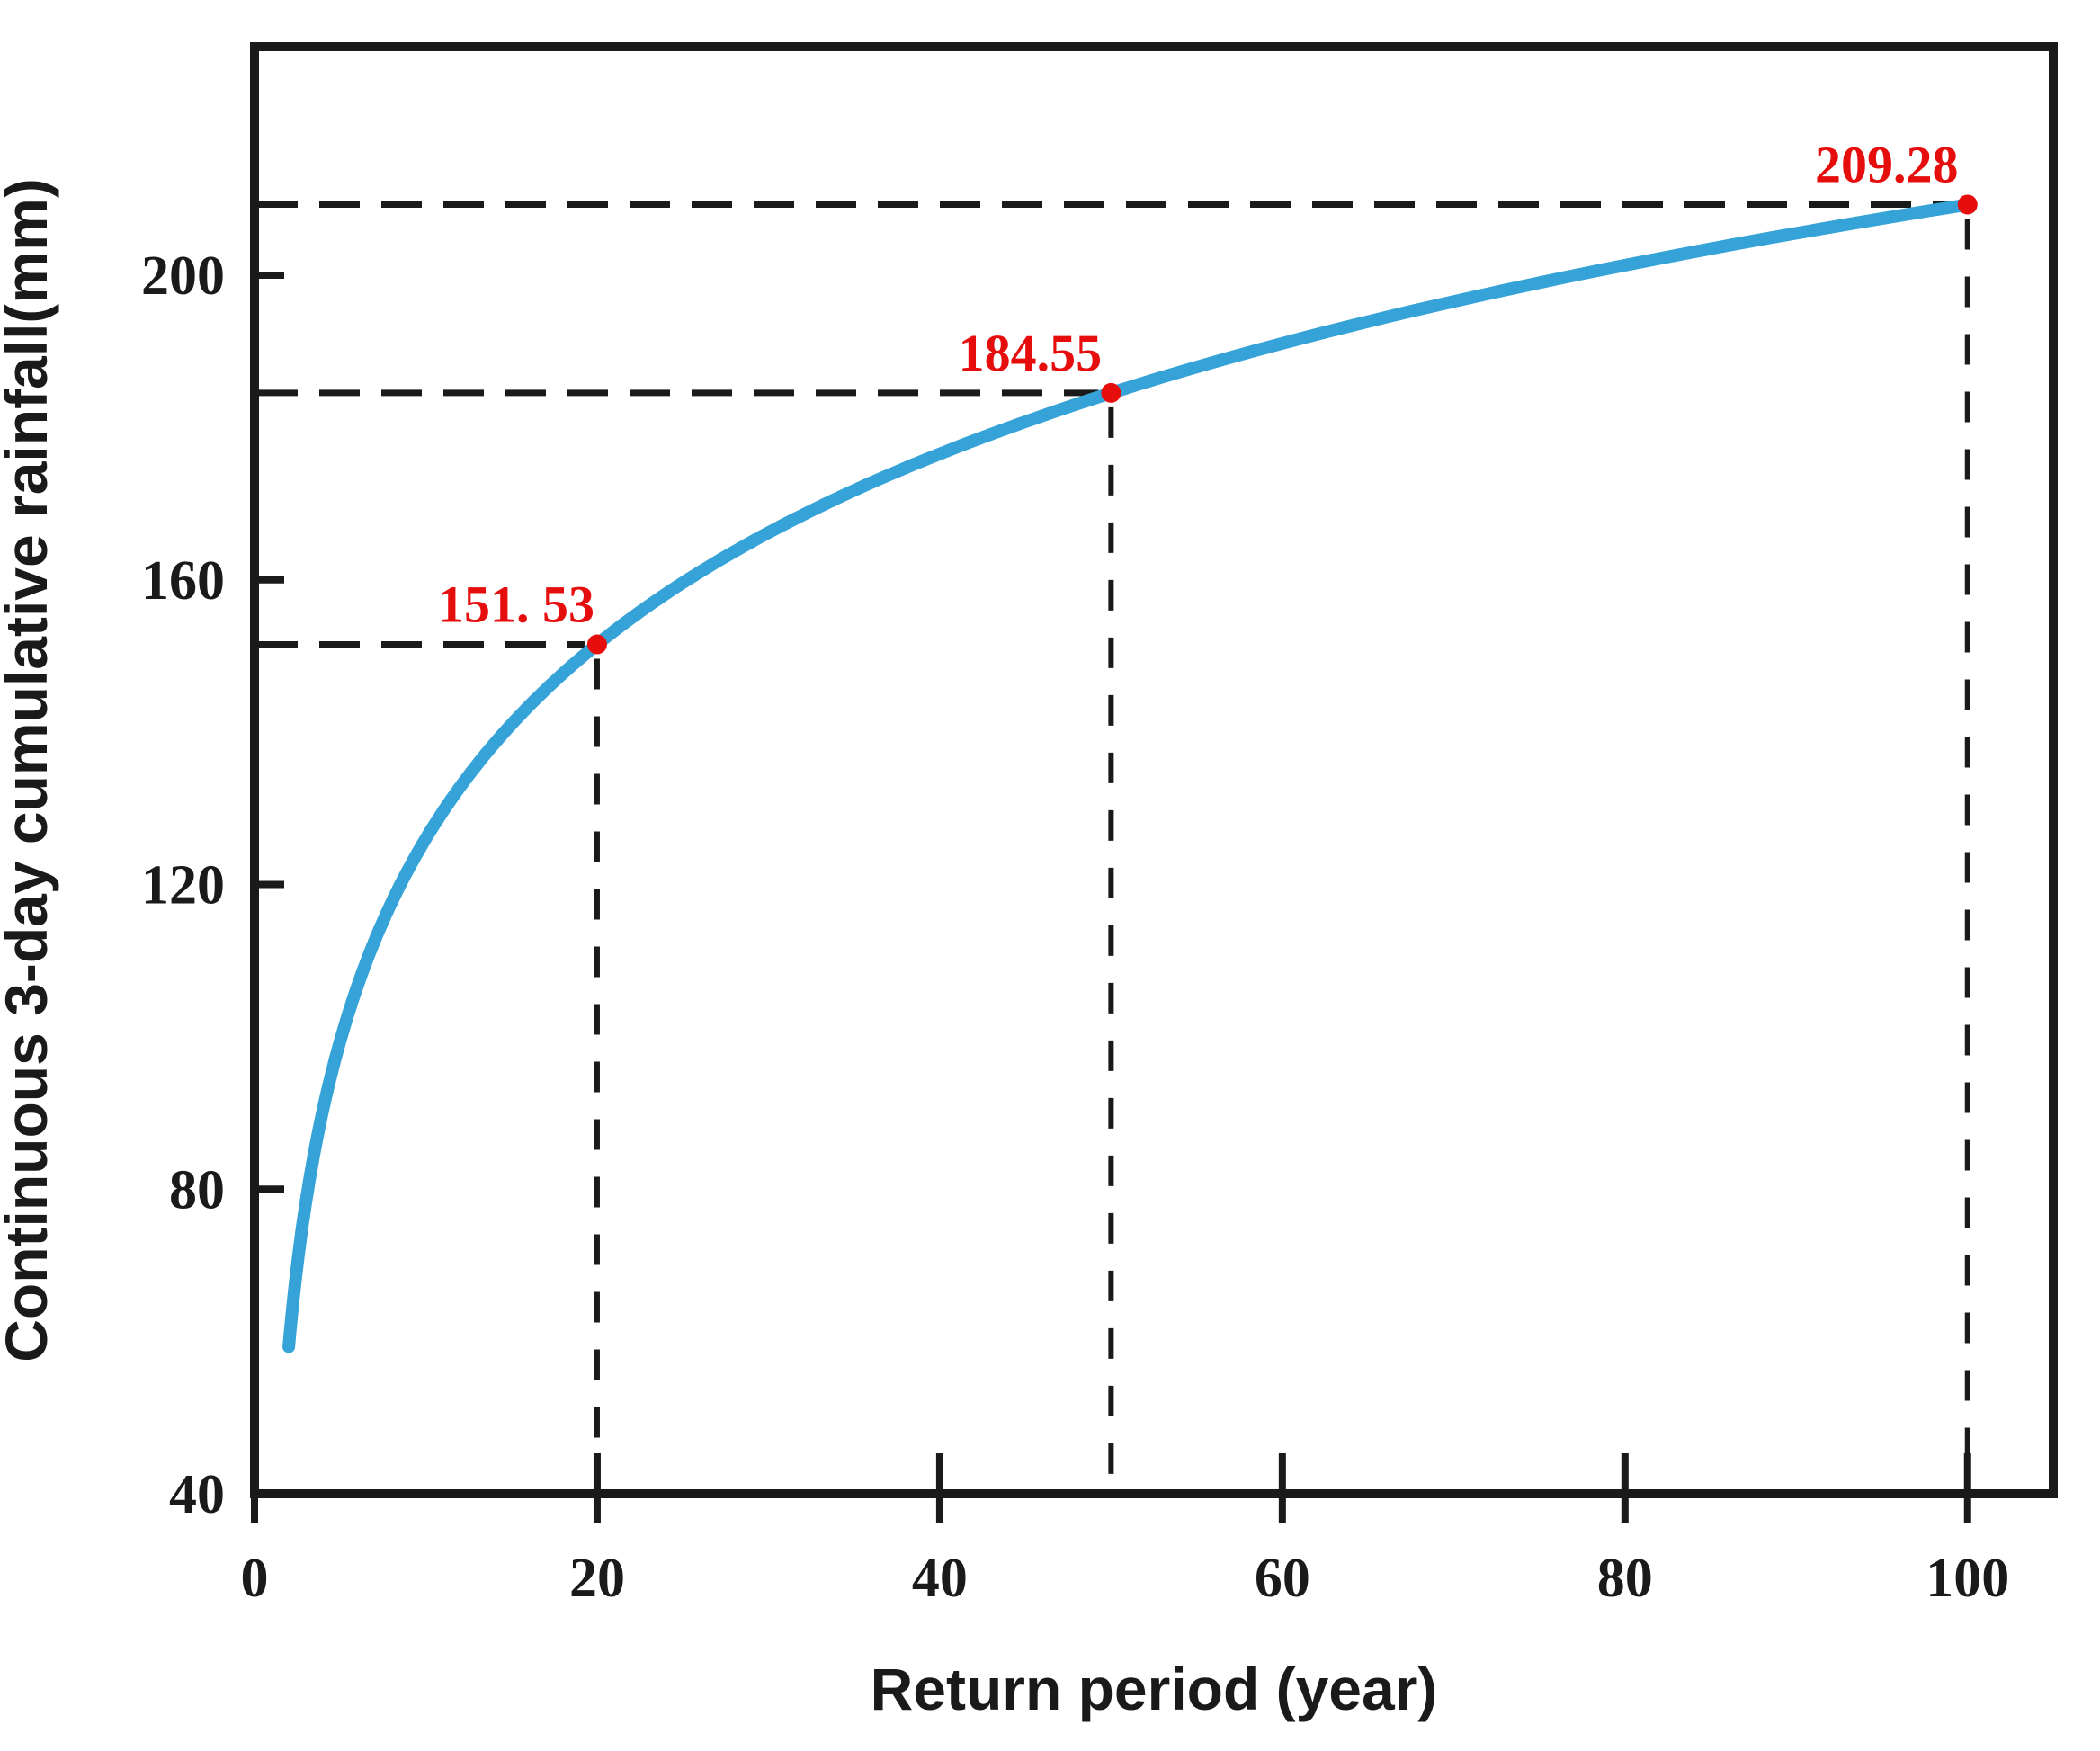  I want to click on point-value-label: 151. 53, so click(516, 605).